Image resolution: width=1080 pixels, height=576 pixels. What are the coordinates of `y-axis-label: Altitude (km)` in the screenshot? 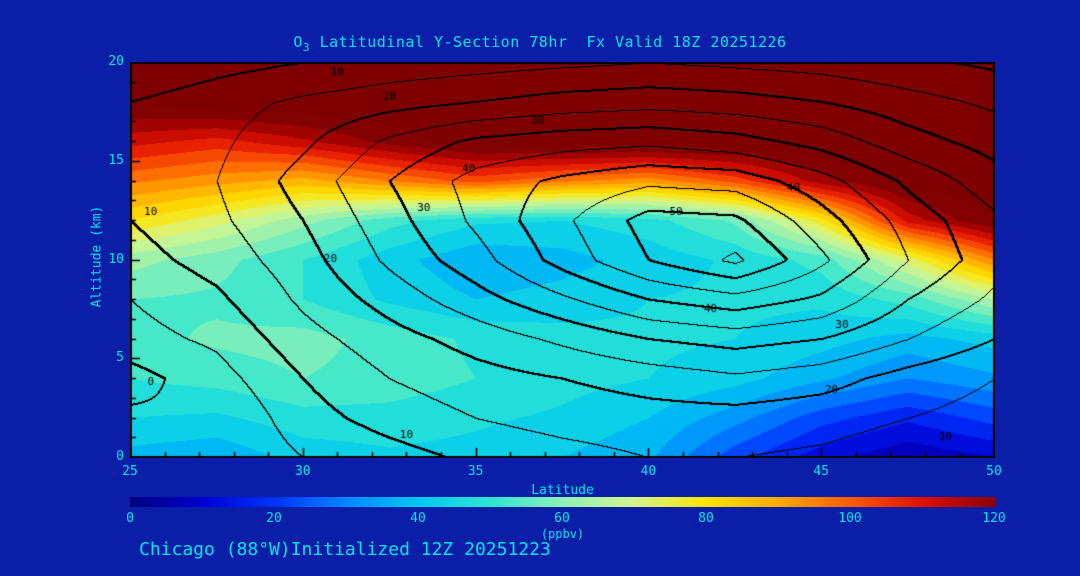 It's located at (97, 256).